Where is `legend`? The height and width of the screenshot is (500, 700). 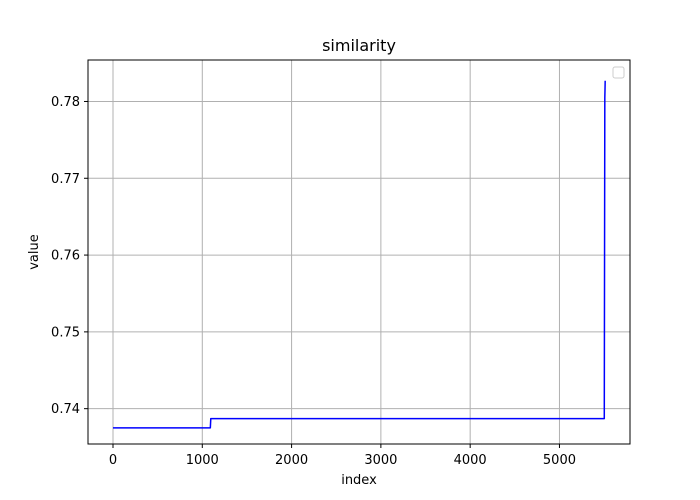
legend is located at coordinates (618, 72).